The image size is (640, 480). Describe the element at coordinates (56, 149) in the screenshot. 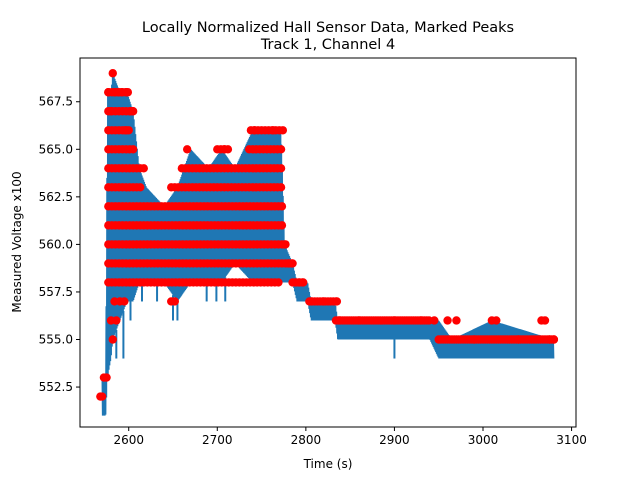

I see `y-tick-label: 565.0` at that location.